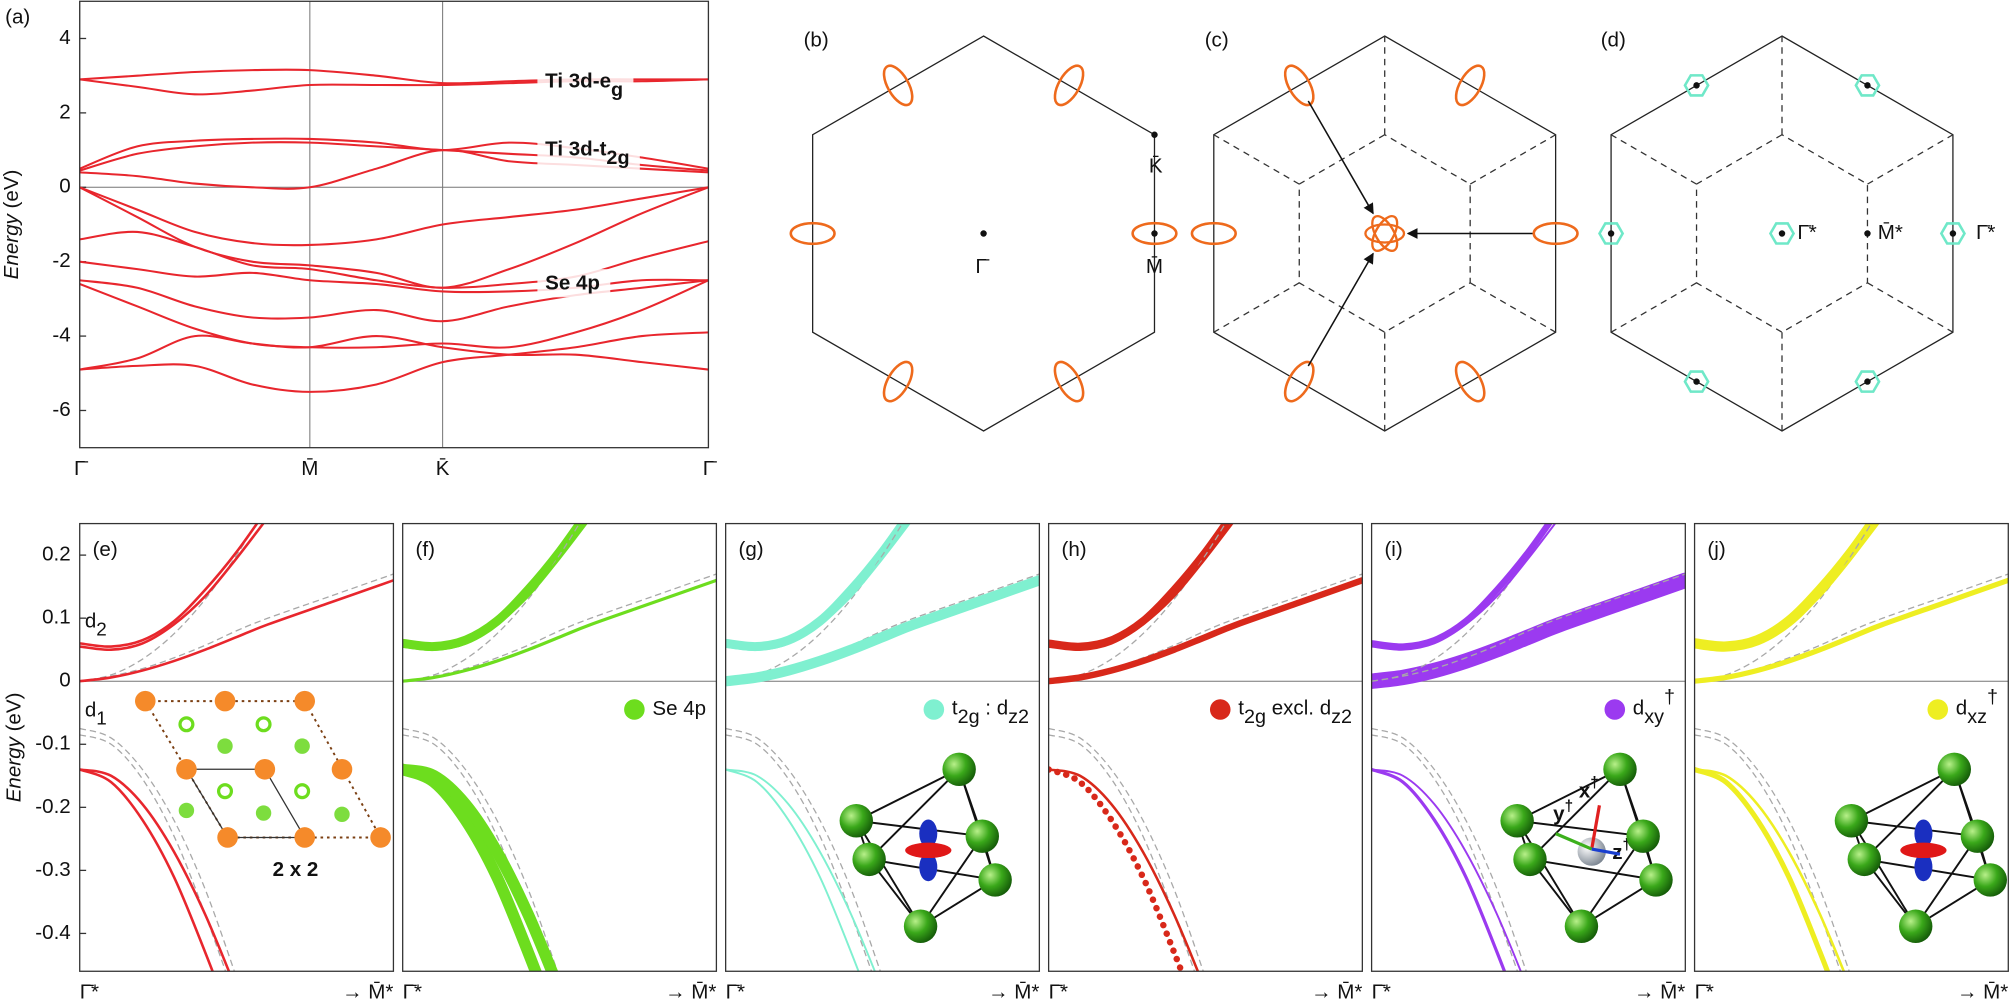 The height and width of the screenshot is (1006, 2016). What do you see at coordinates (101, 719) in the screenshot?
I see `text-part: 1` at bounding box center [101, 719].